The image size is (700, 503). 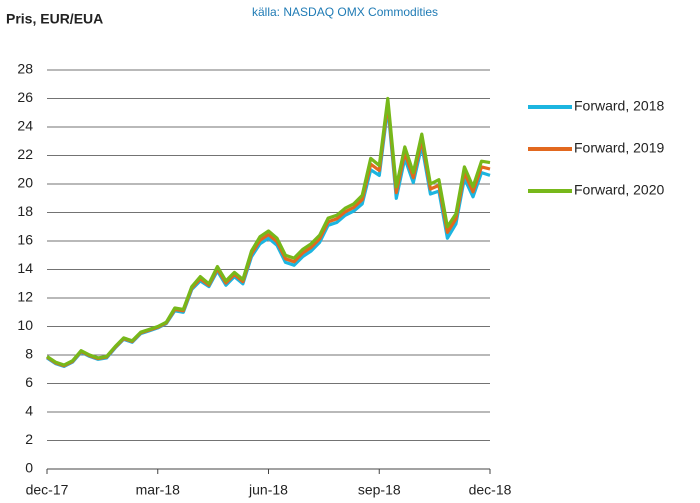 I want to click on x-tick-label: dec-17, so click(x=47, y=490).